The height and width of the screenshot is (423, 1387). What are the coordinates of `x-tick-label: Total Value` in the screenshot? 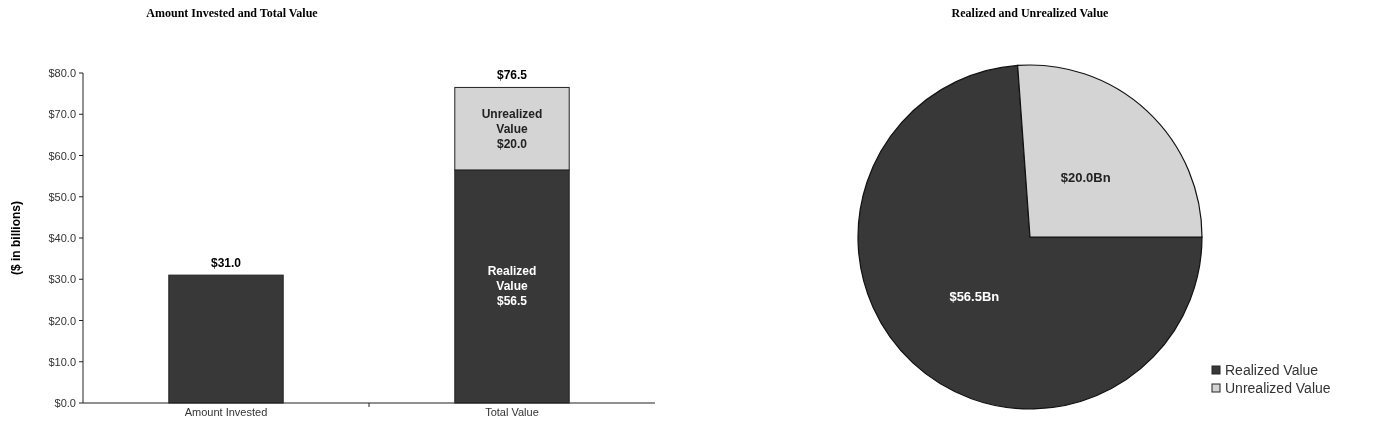 It's located at (512, 412).